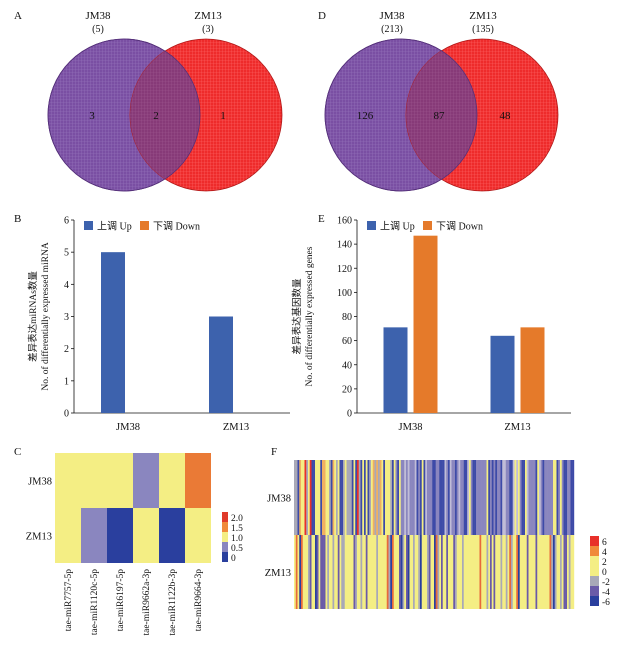 This screenshot has width=628, height=648. What do you see at coordinates (236, 427) in the screenshot?
I see `chart-b-x-tick-label: ZM13` at bounding box center [236, 427].